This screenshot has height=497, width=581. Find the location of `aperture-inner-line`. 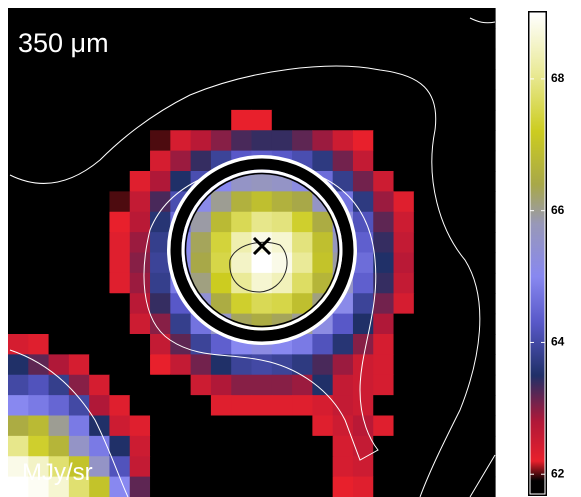

aperture-inner-line is located at coordinates (262, 250).